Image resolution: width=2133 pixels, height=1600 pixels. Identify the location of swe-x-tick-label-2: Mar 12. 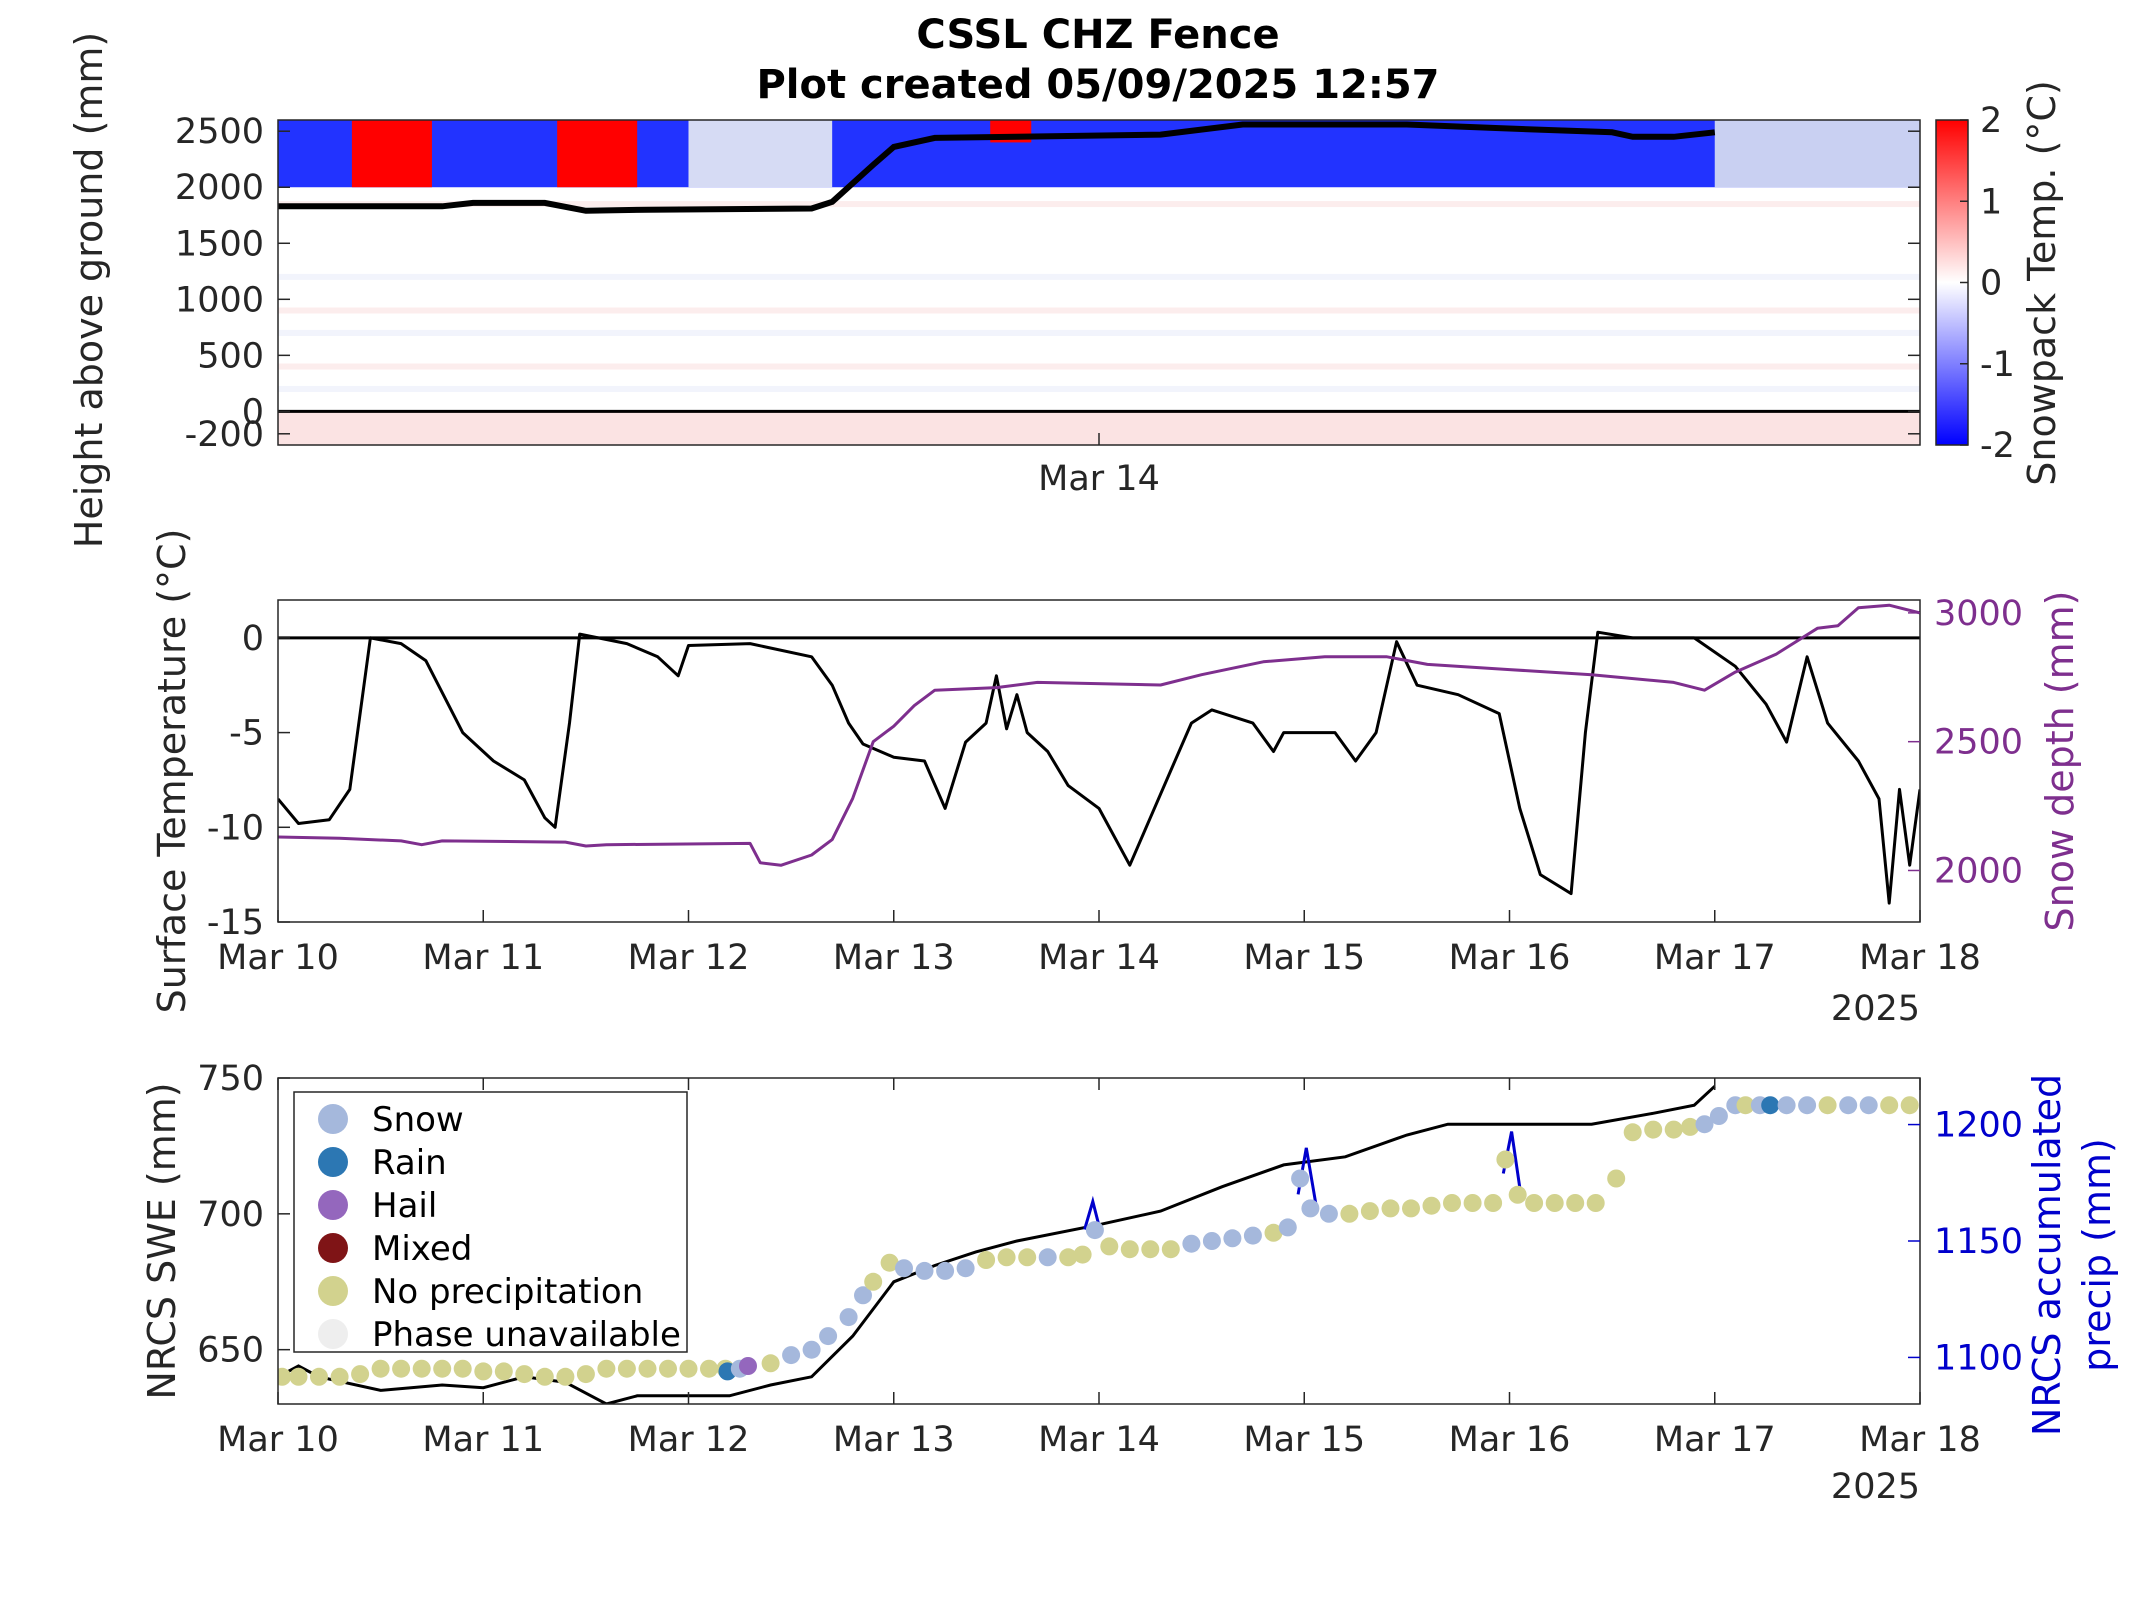
(689, 1440).